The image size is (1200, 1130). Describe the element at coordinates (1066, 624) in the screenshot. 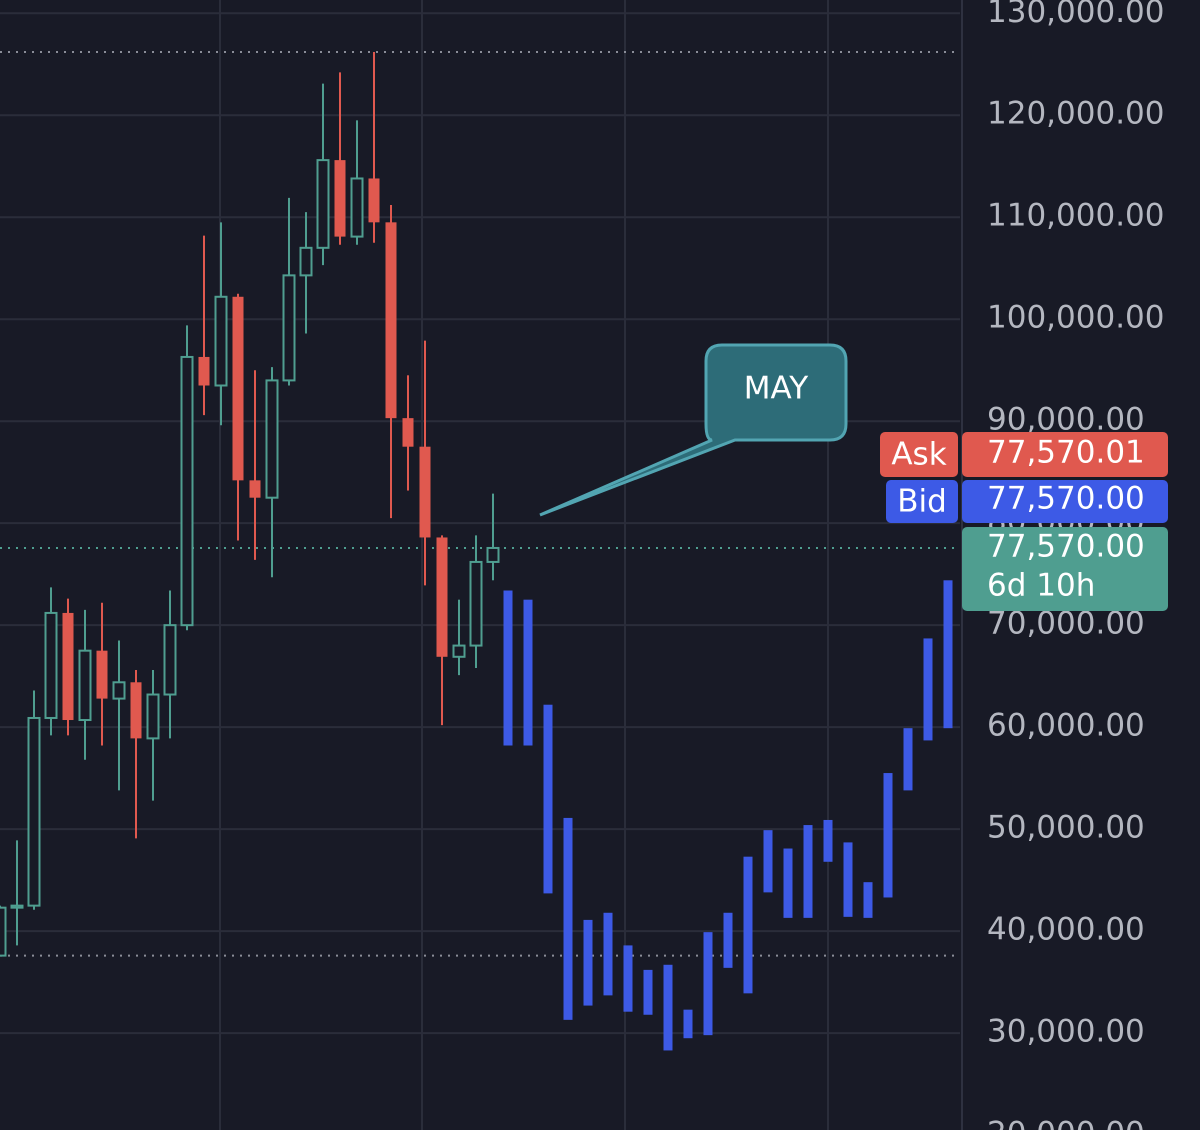

I see `y-tick-label: 70,000.00` at that location.